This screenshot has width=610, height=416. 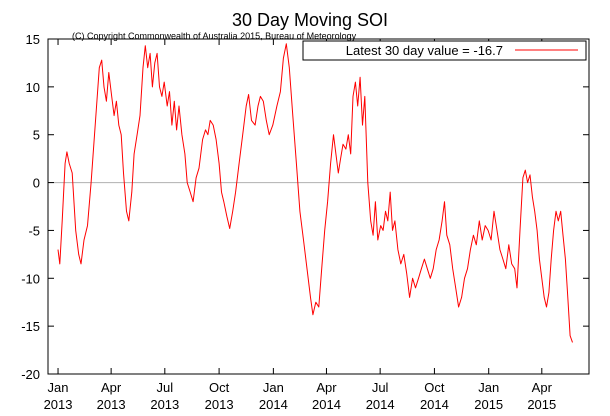 I want to click on legend-box, so click(x=444, y=50).